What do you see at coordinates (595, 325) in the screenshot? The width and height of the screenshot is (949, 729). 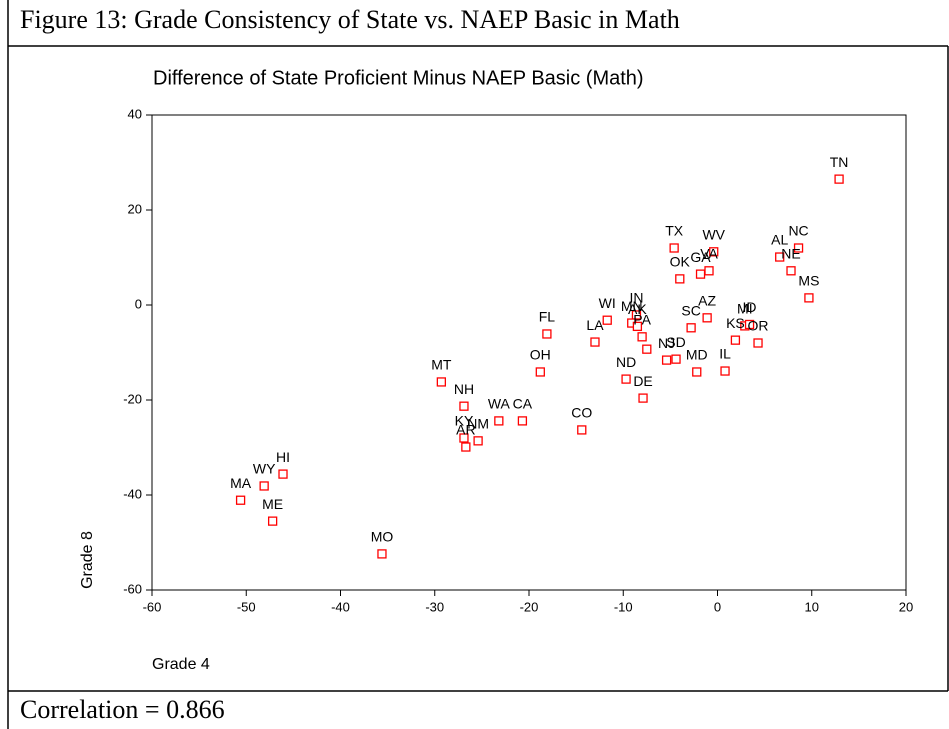 I see `point-label: LA` at bounding box center [595, 325].